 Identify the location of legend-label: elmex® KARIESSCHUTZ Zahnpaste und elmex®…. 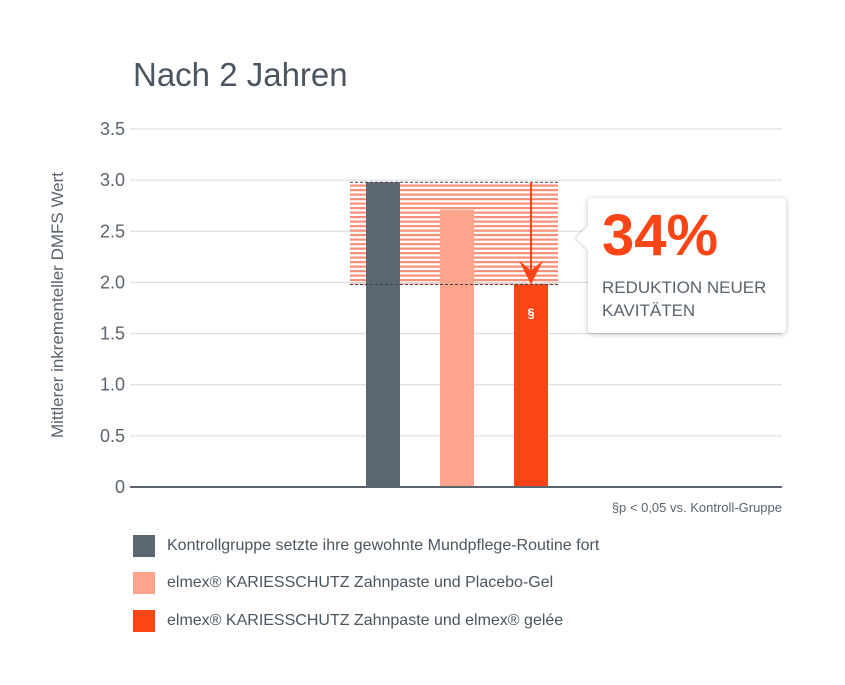
(365, 620).